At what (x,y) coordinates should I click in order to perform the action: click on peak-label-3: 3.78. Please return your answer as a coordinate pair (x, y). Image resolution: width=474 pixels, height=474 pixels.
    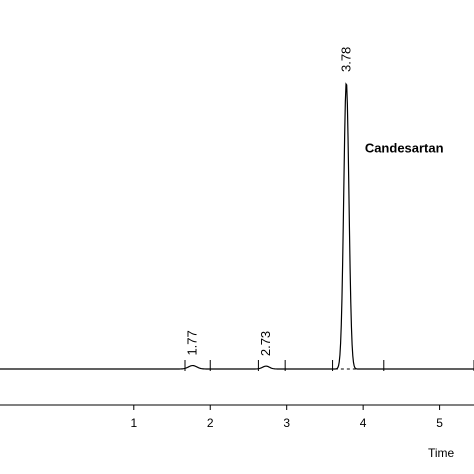
    Looking at the image, I should click on (345, 59).